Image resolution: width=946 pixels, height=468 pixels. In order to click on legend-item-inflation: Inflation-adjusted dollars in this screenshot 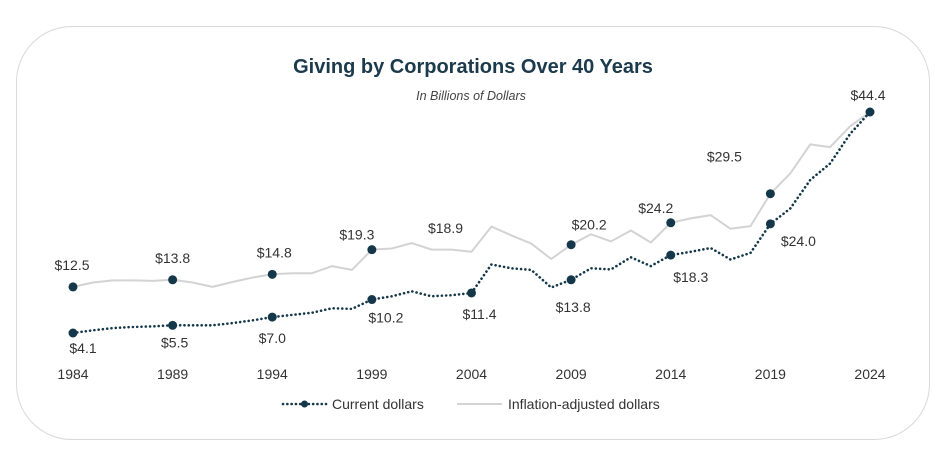, I will do `click(558, 404)`.